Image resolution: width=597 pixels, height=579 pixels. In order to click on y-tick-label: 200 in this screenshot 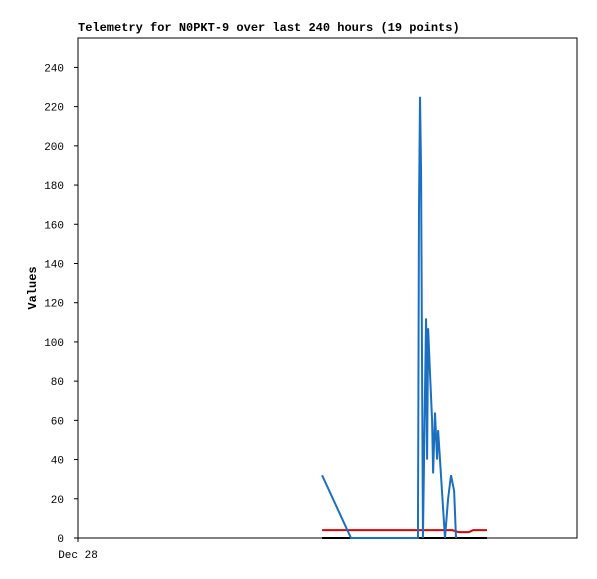, I will do `click(54, 148)`.